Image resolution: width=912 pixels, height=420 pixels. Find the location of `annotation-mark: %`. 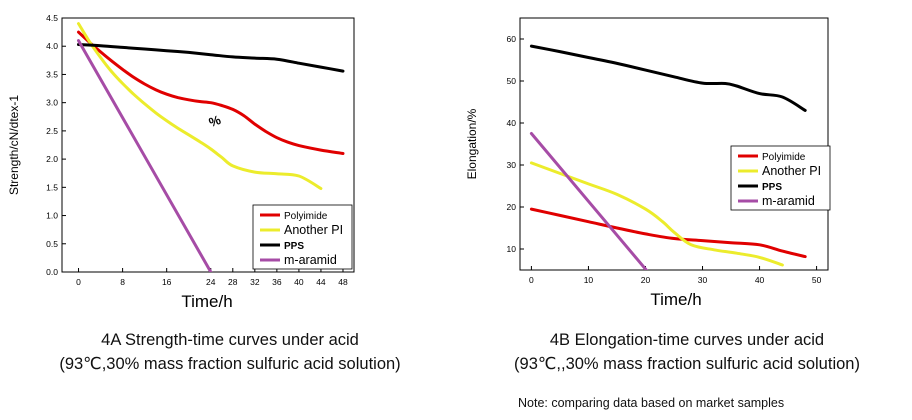

annotation-mark: % is located at coordinates (215, 121).